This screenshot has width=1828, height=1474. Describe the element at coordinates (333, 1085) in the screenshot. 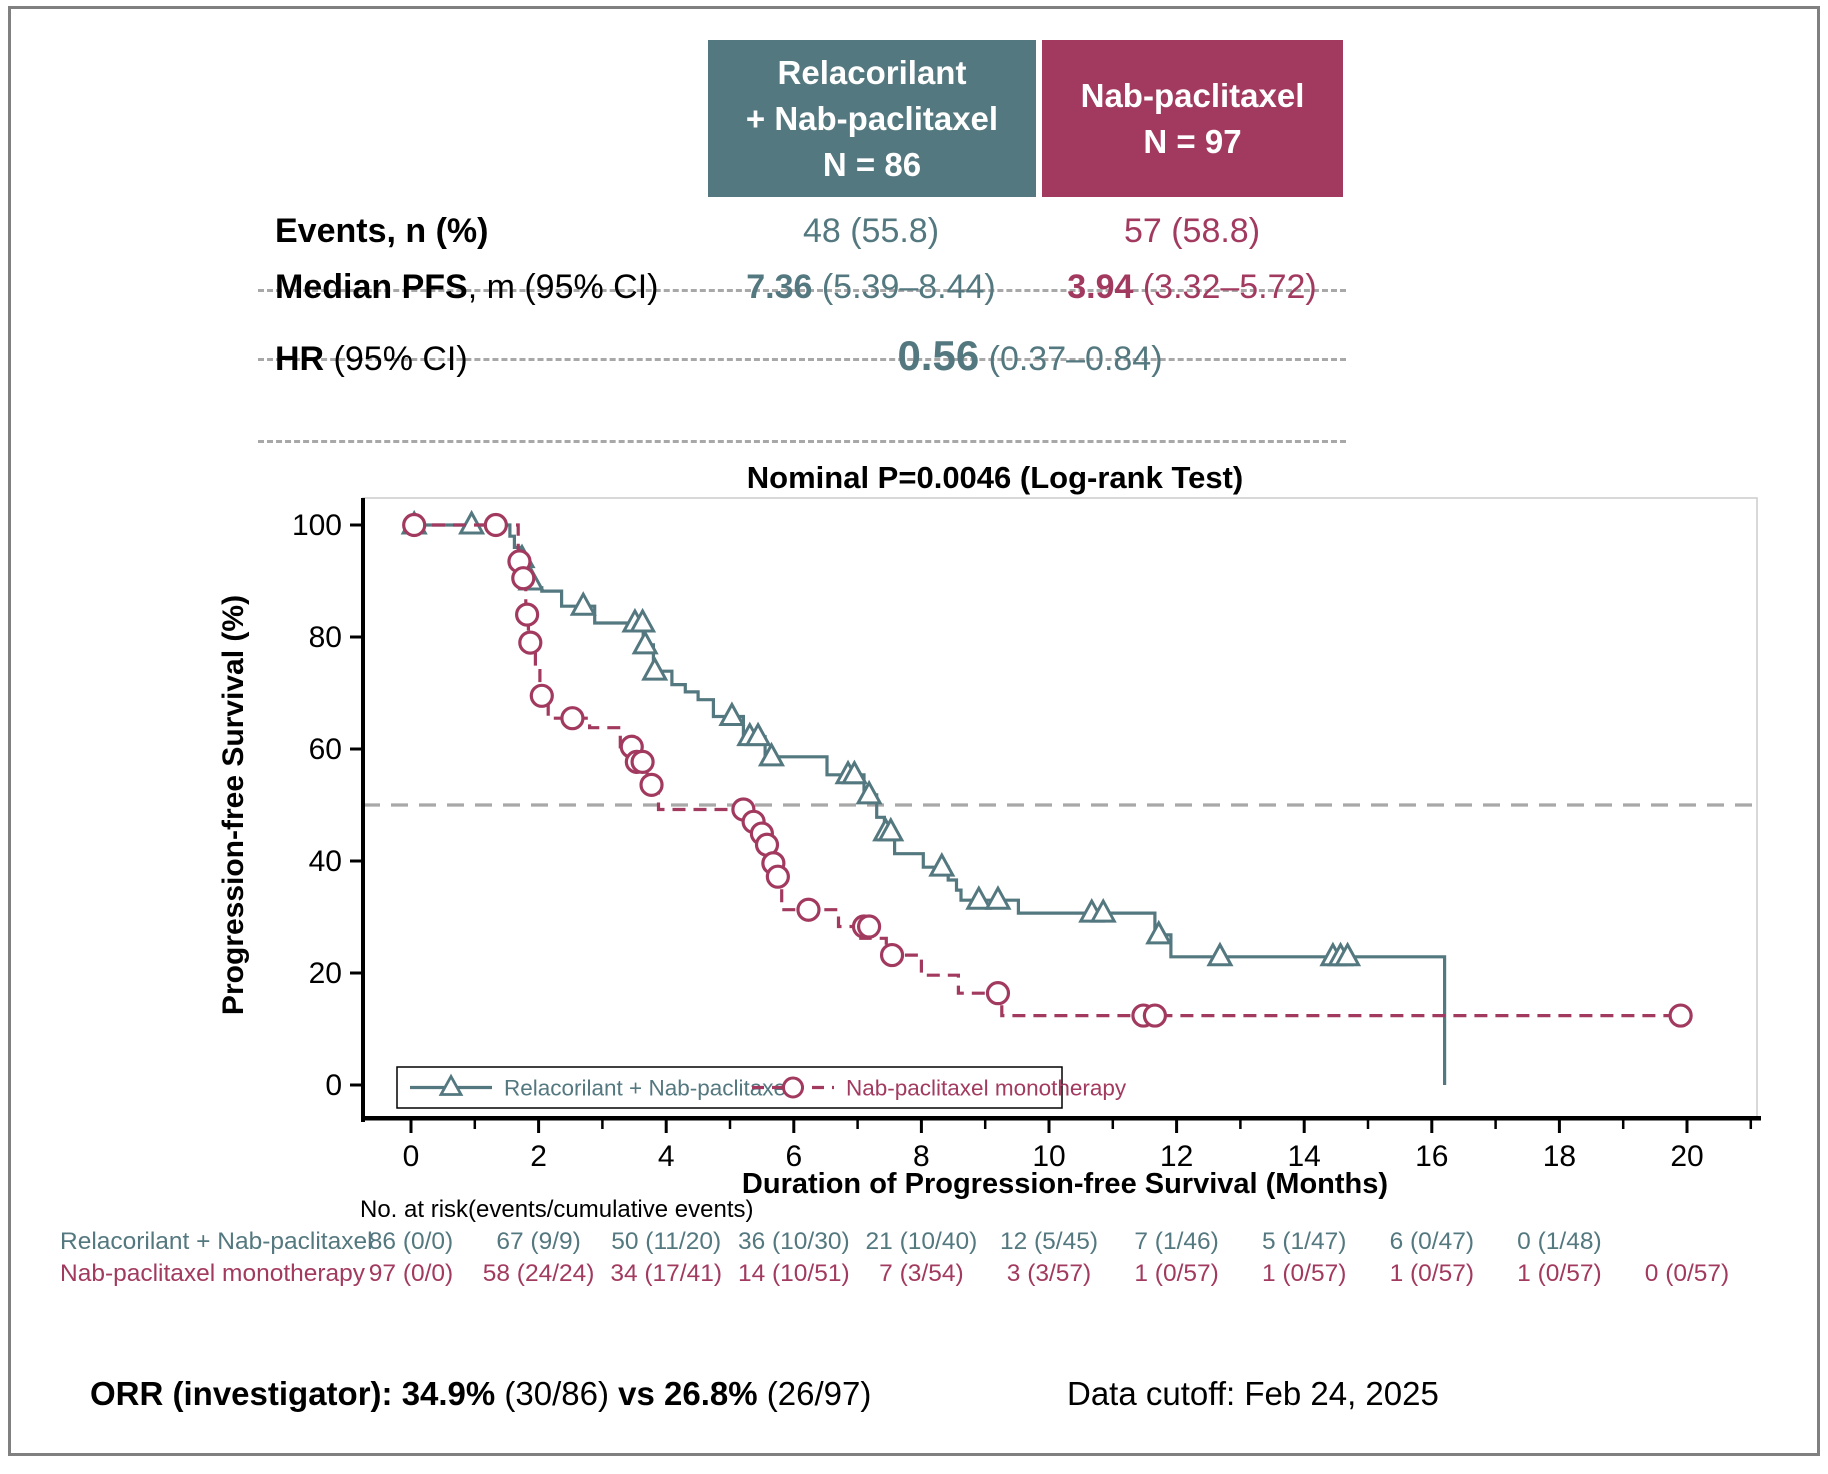

I see `y-tick-label: 0` at that location.